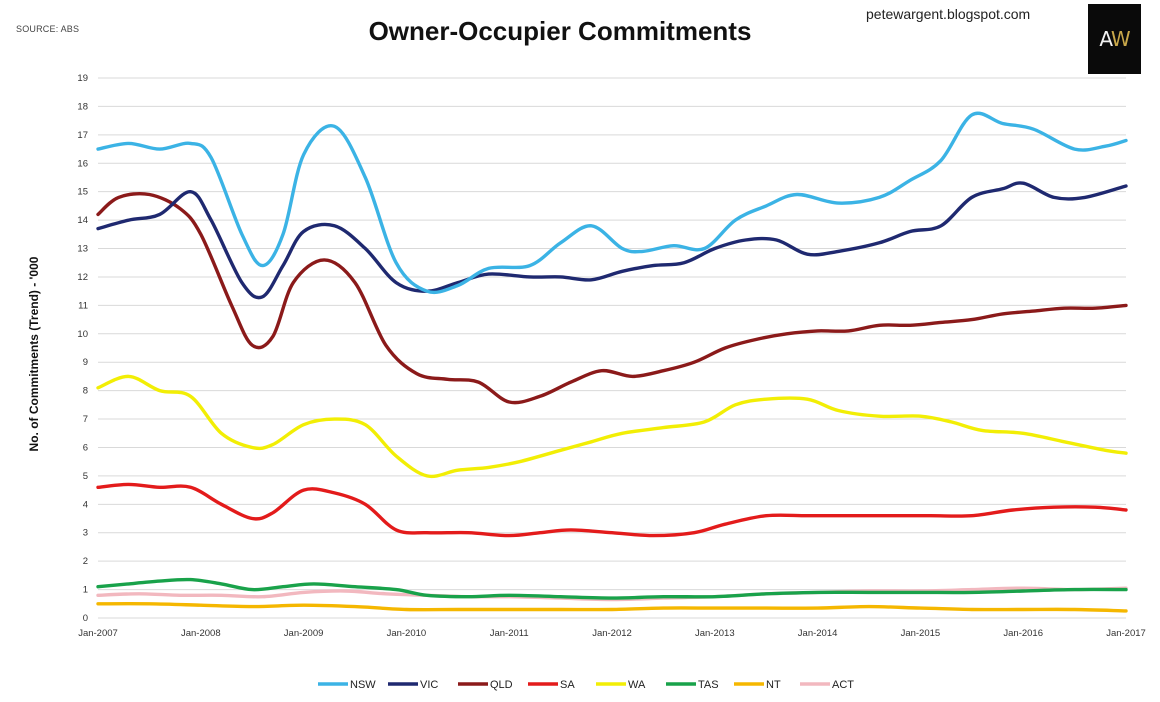 Image resolution: width=1160 pixels, height=702 pixels. What do you see at coordinates (612, 607) in the screenshot?
I see `series-line-nt` at bounding box center [612, 607].